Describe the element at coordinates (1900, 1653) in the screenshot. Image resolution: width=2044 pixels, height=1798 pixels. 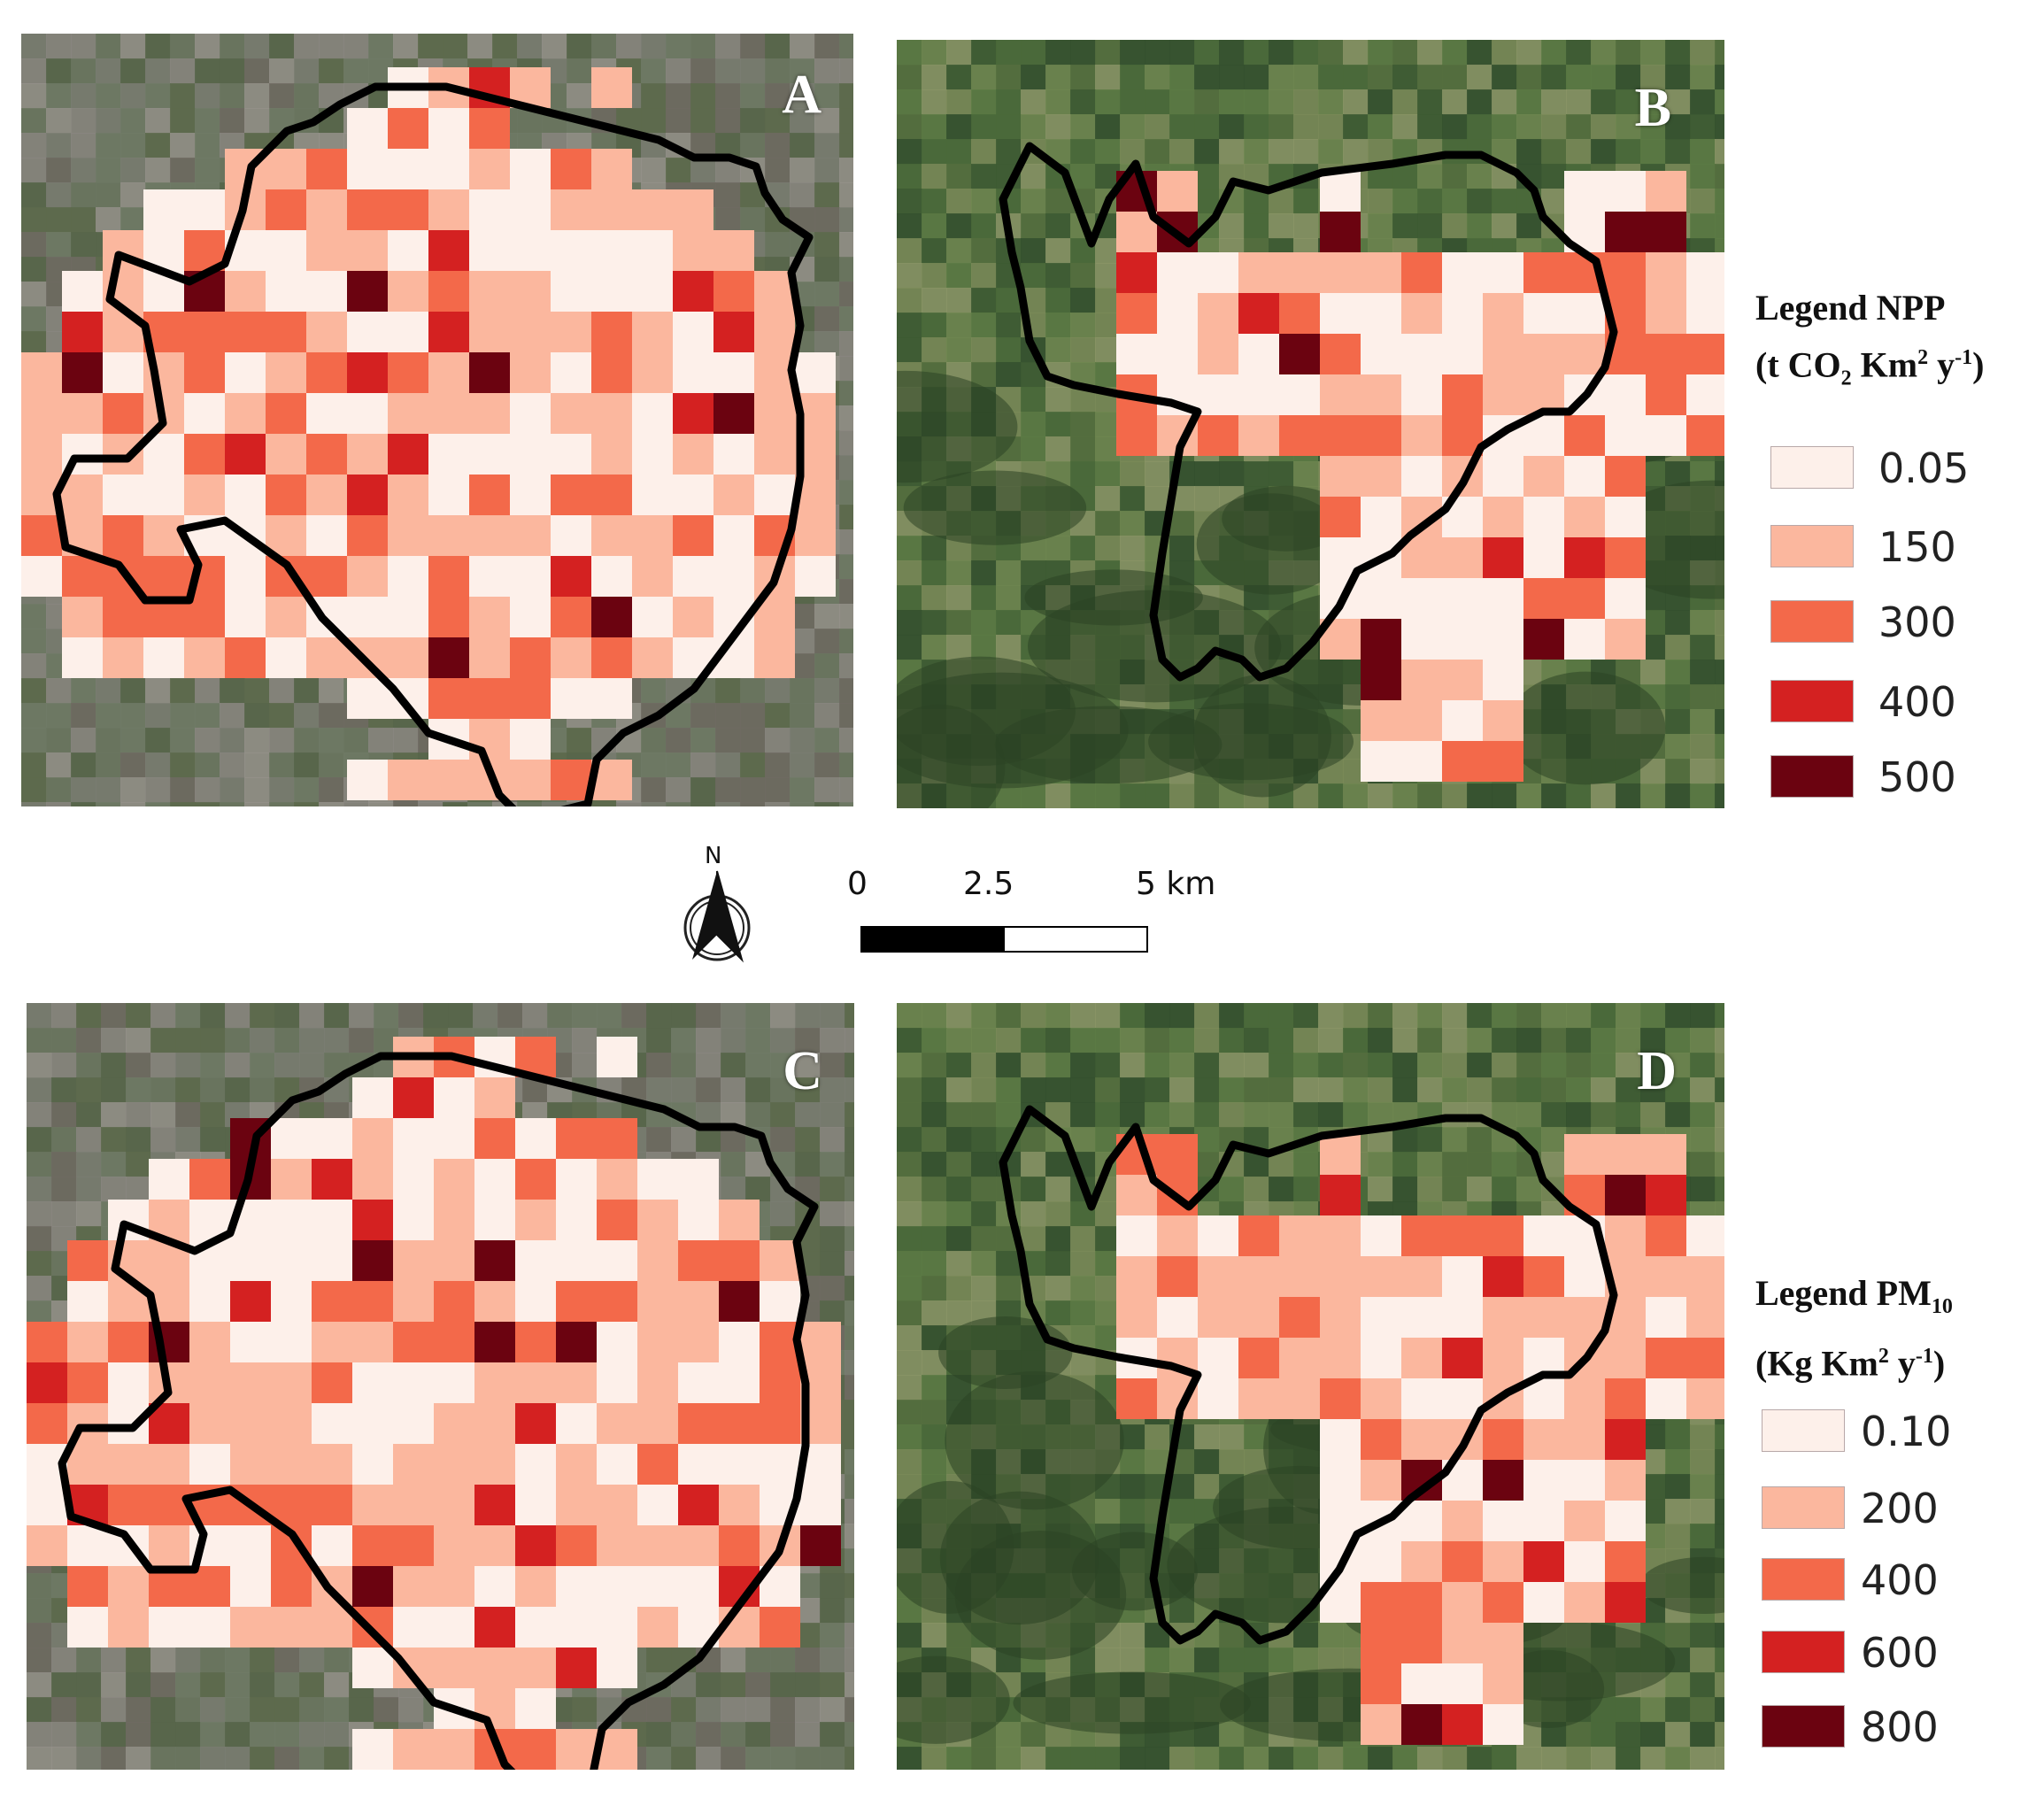
I see `legend-label: 600` at that location.